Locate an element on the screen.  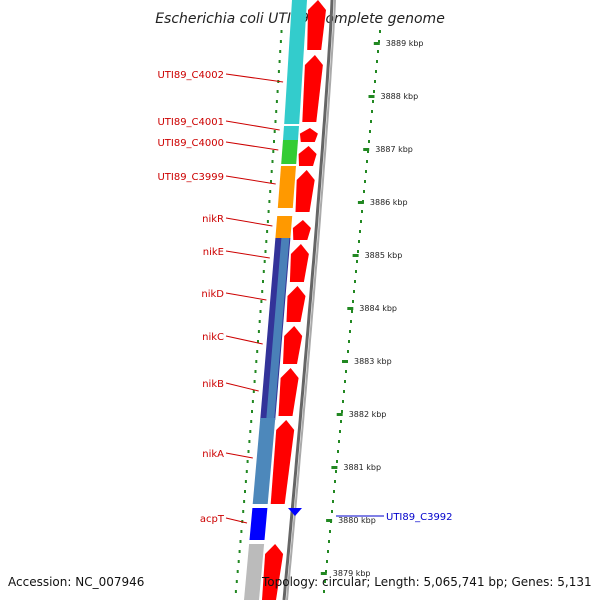
accession-label: Accession: NC_007946 is located at coordinates (76, 582).